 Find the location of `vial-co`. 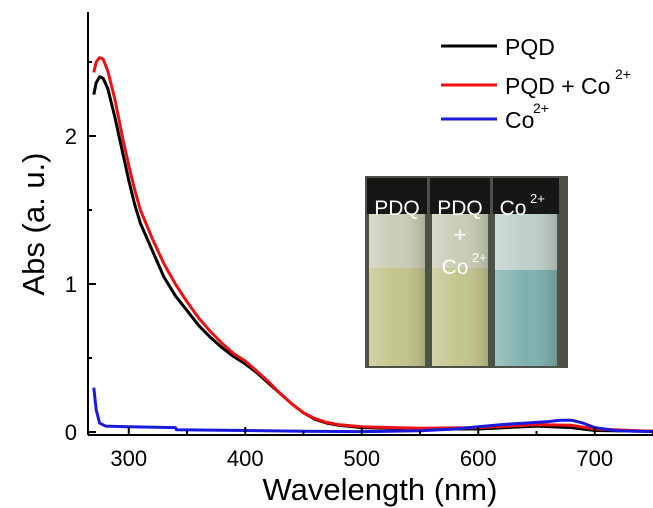

vial-co is located at coordinates (526, 272).